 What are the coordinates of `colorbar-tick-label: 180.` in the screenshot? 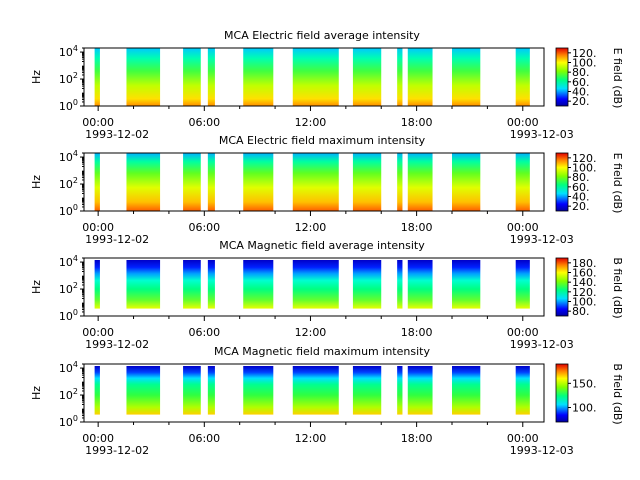 It's located at (584, 263).